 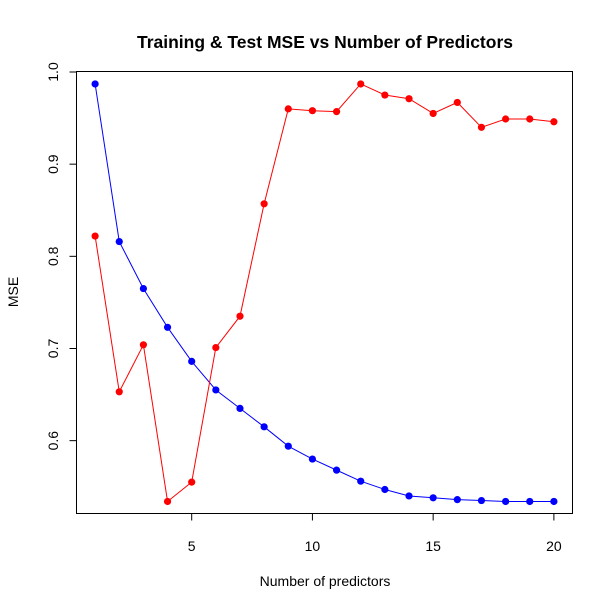 What do you see at coordinates (53, 164) in the screenshot?
I see `y-tick-label: 0.9` at bounding box center [53, 164].